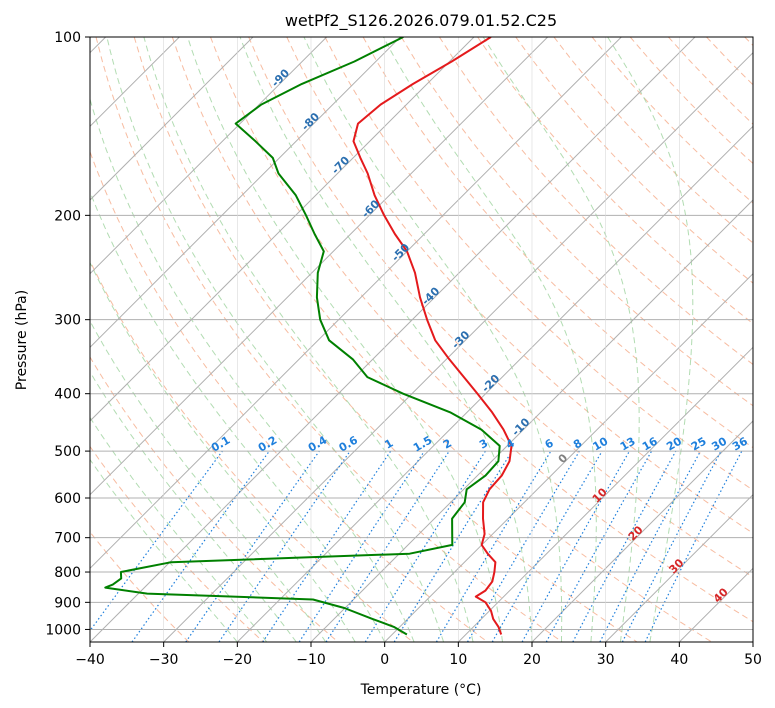  Describe the element at coordinates (67, 321) in the screenshot. I see `y-tick-label: 300` at that location.